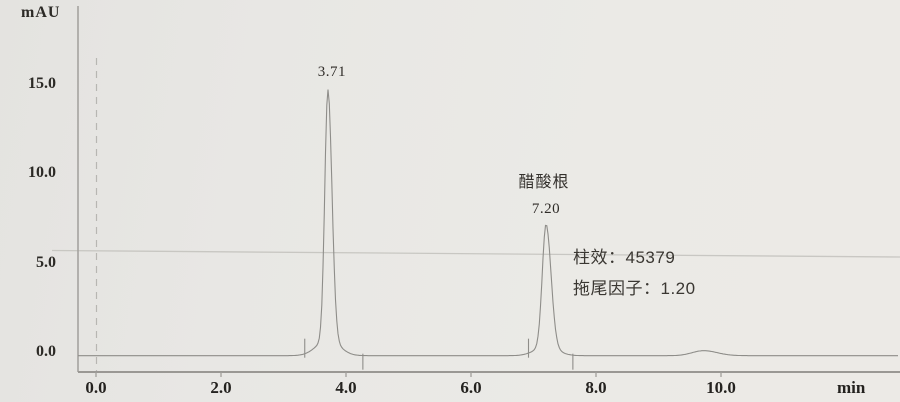 The image size is (900, 402). What do you see at coordinates (475, 253) in the screenshot?
I see `scan-artifact-line` at bounding box center [475, 253].